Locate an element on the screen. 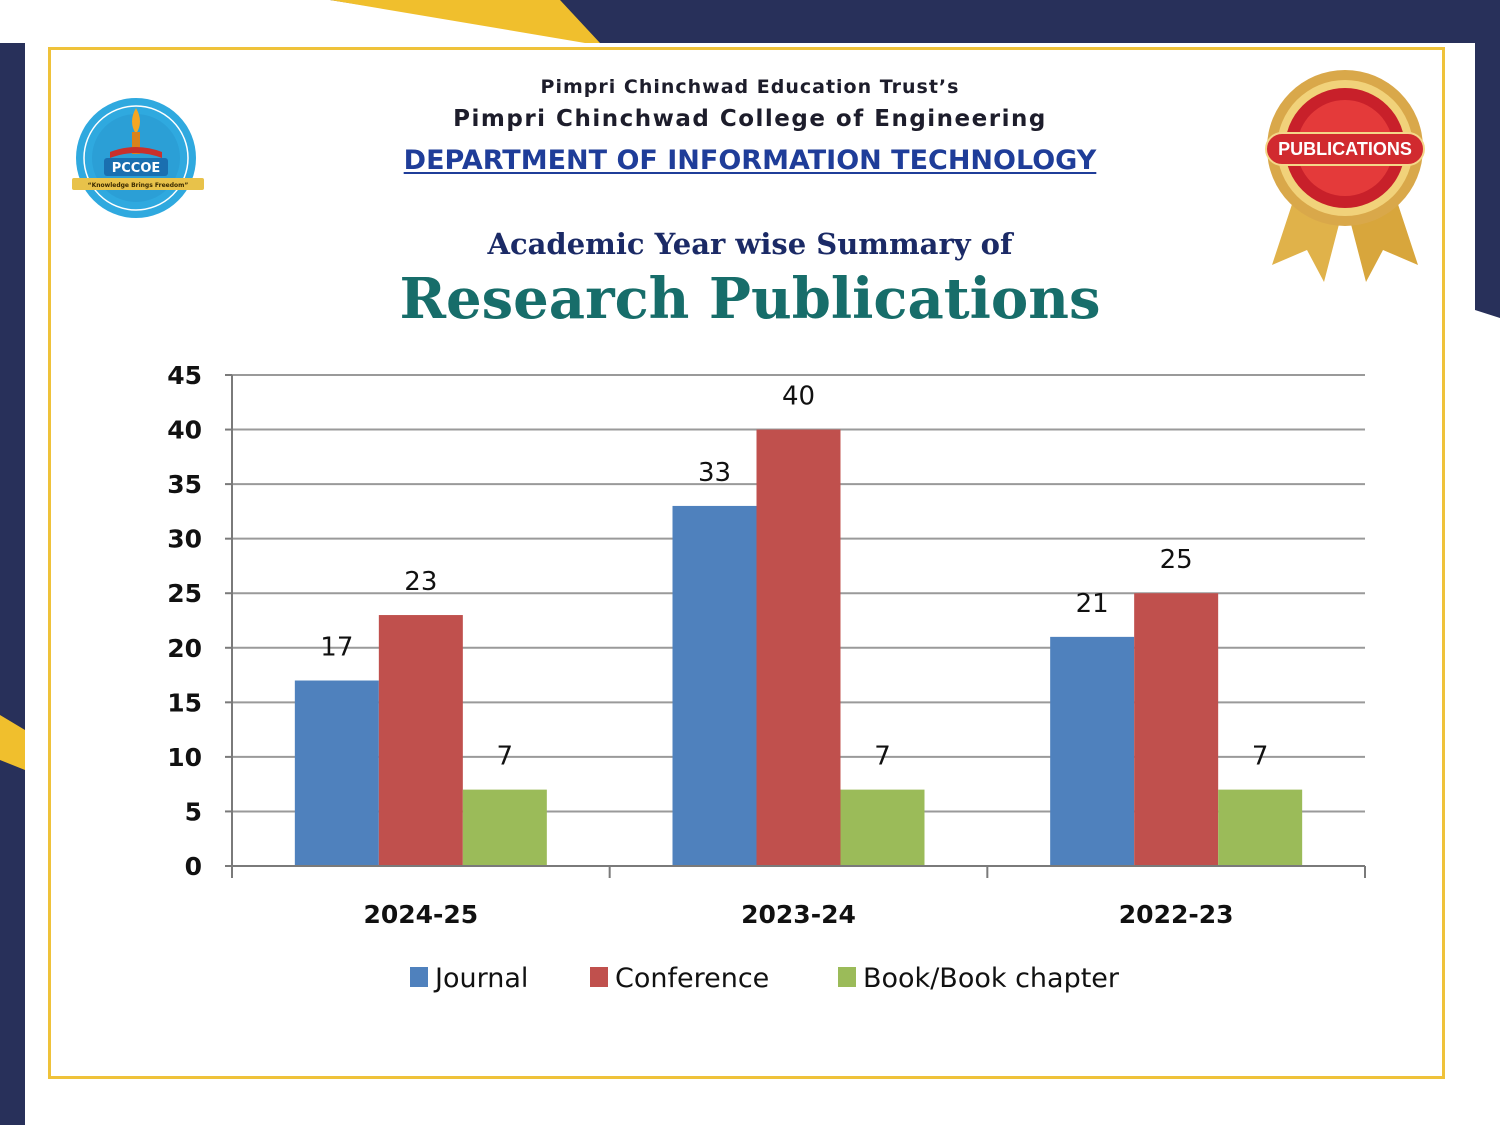 This screenshot has height=1125, width=1500. y-tick-label: 25 is located at coordinates (184, 593).